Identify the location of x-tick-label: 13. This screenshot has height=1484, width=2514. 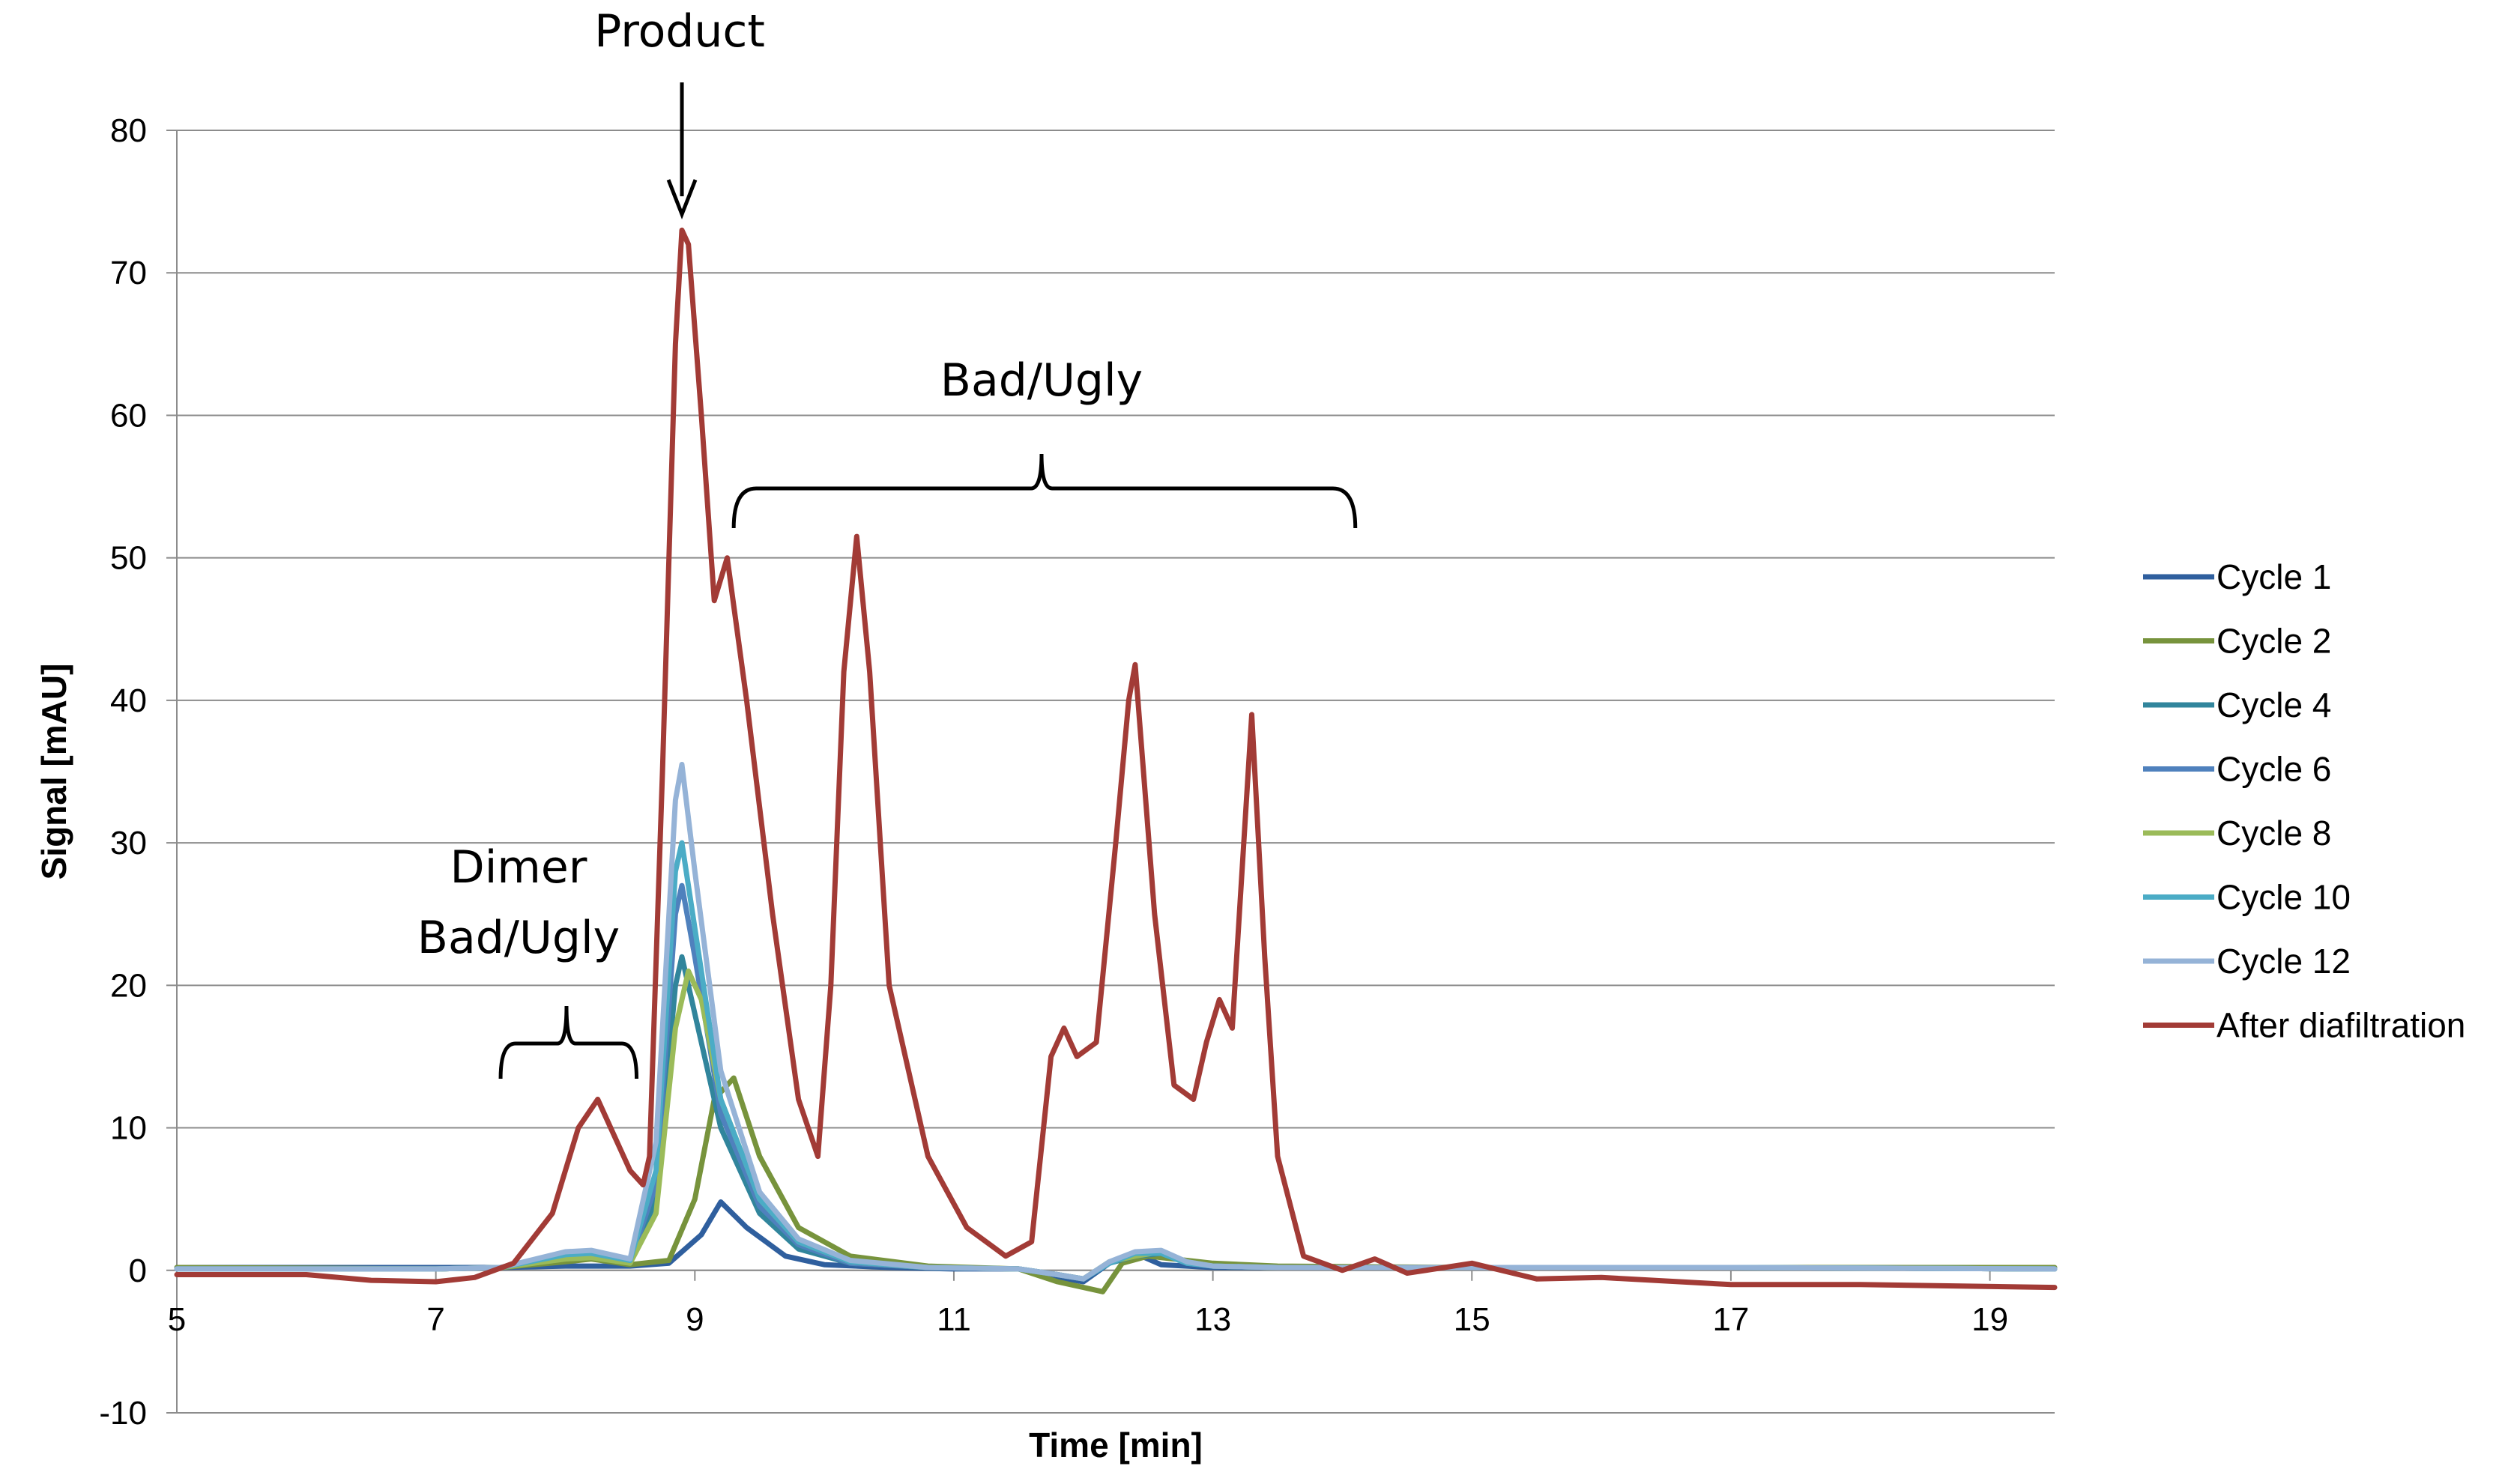
(1212, 1320).